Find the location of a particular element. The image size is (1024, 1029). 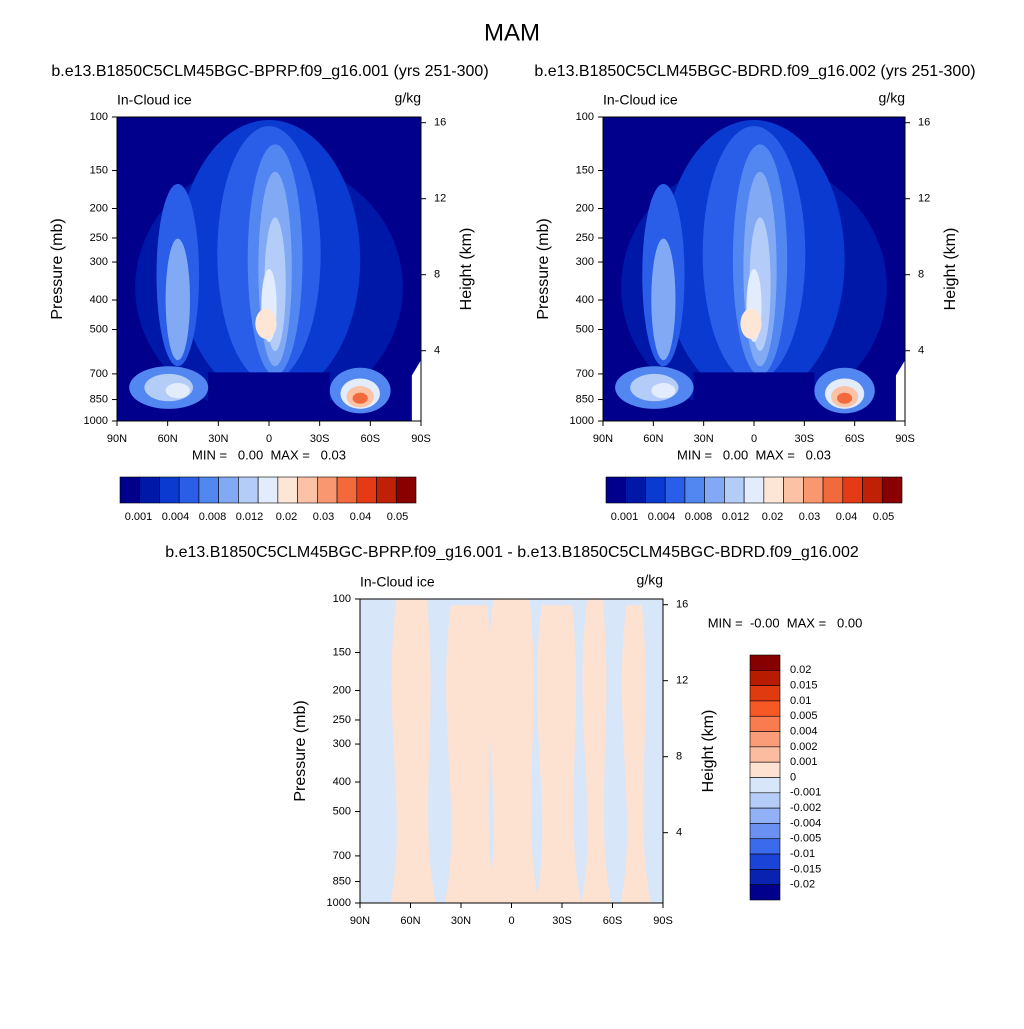

colorbar-label: -0.02 is located at coordinates (802, 885).